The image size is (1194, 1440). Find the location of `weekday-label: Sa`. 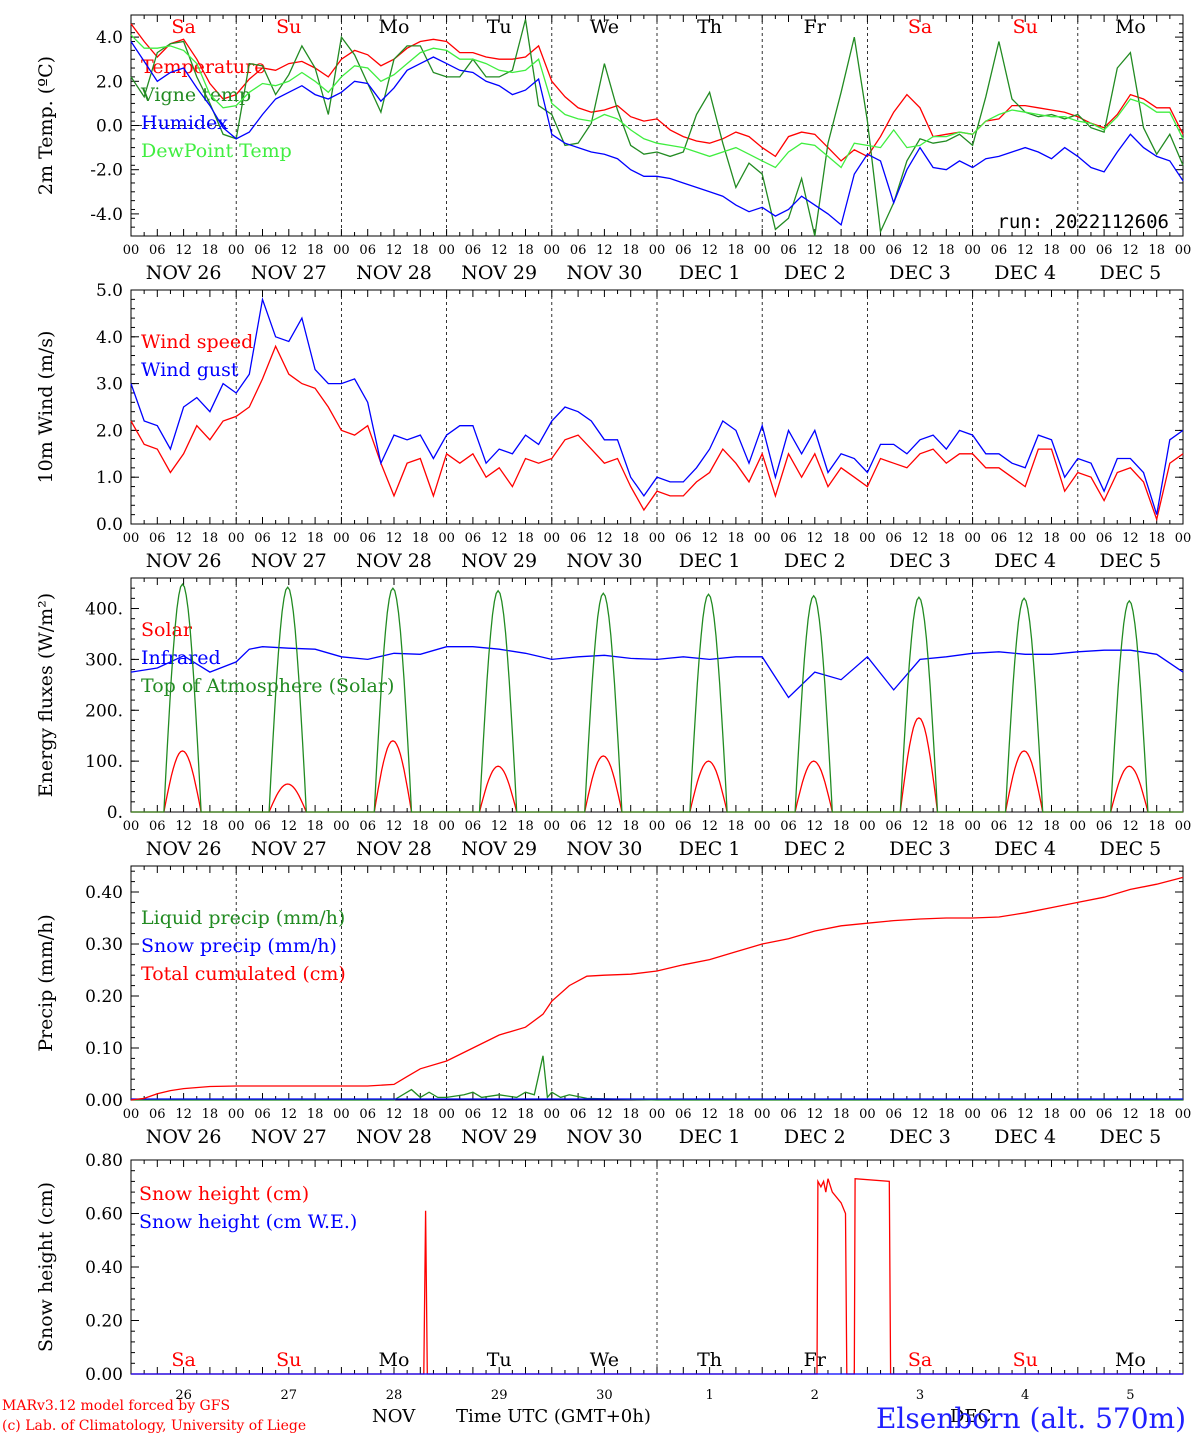

weekday-label: Sa is located at coordinates (183, 27).